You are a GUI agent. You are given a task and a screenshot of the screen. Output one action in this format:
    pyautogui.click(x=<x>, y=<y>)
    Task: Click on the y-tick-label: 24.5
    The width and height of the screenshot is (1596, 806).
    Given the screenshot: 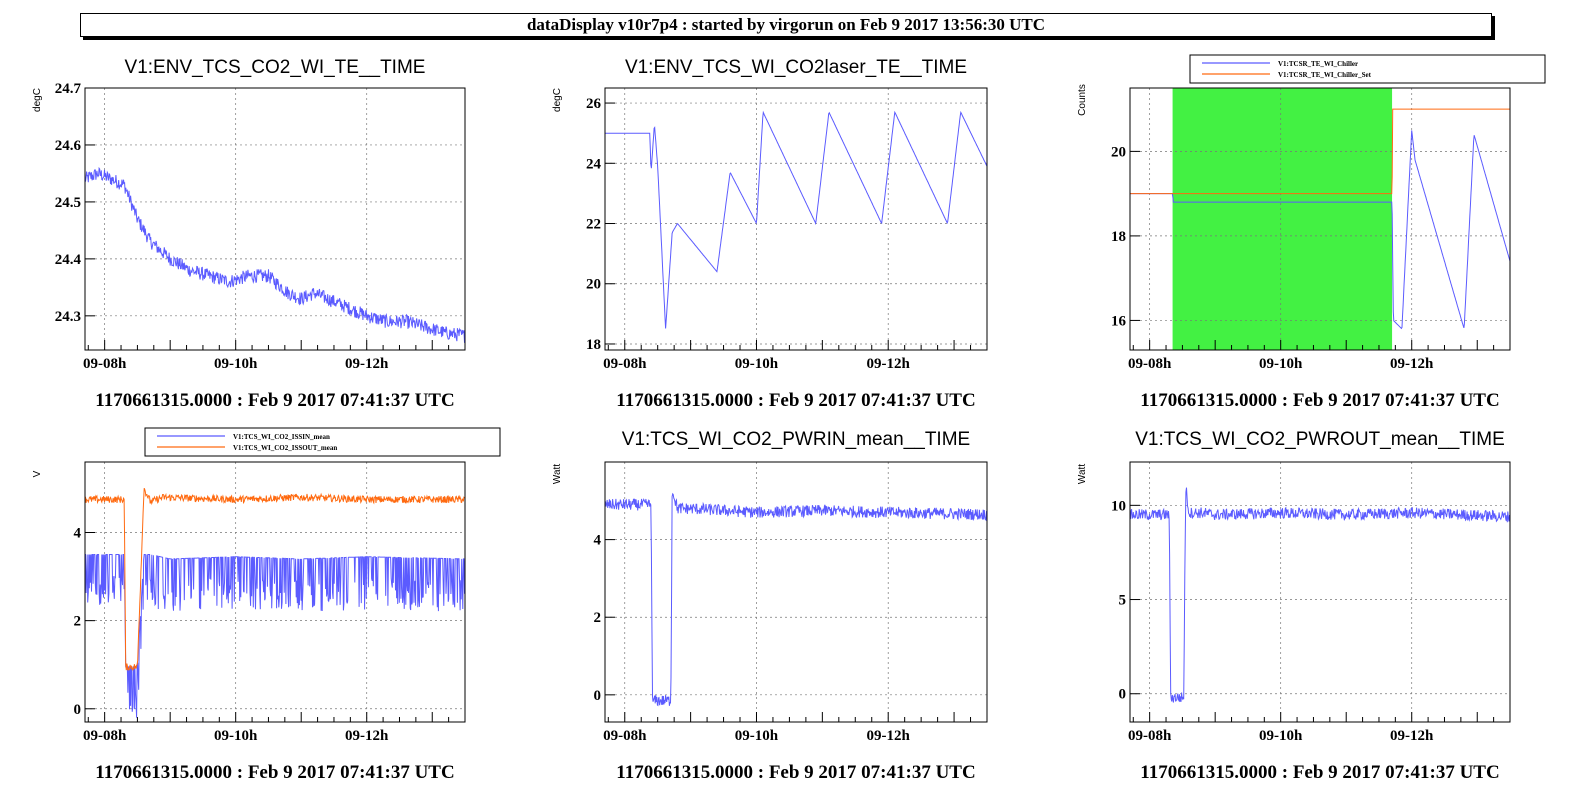 What is the action you would take?
    pyautogui.click(x=68, y=203)
    